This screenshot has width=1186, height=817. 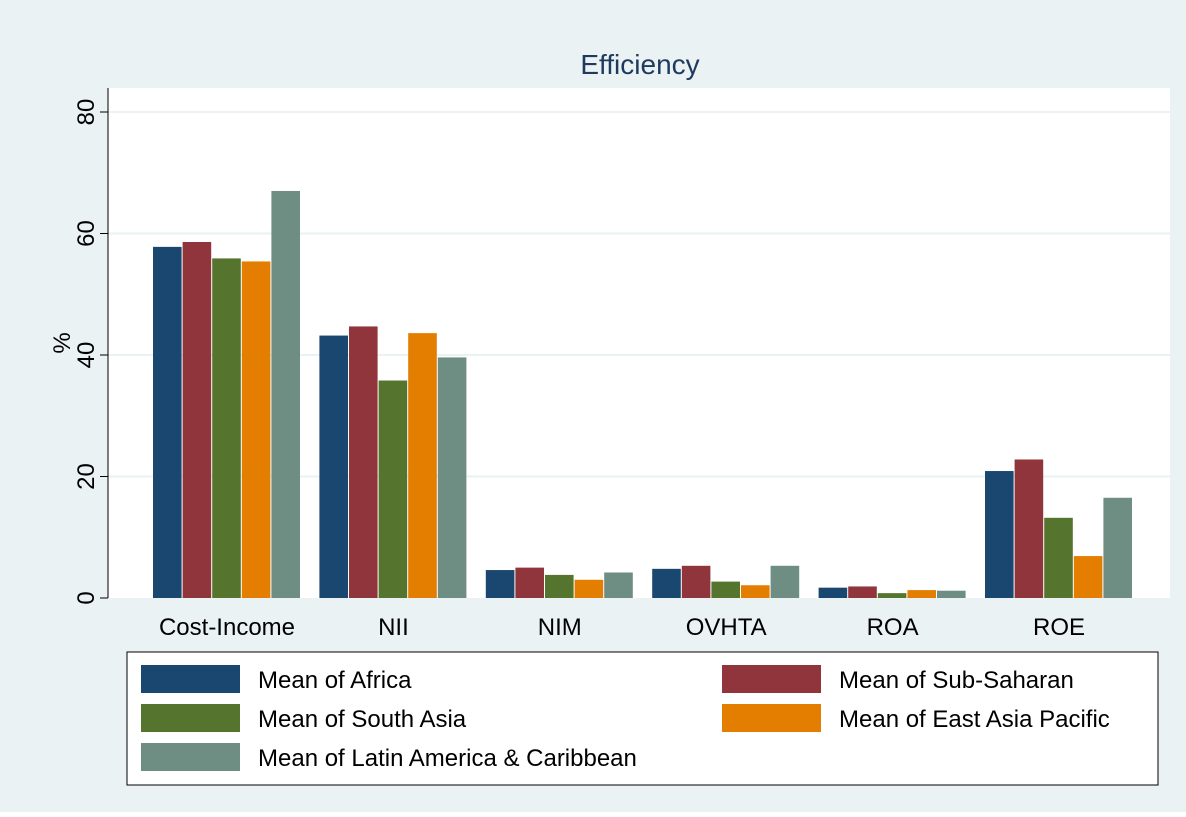 I want to click on y-tick-label: 60, so click(x=86, y=233).